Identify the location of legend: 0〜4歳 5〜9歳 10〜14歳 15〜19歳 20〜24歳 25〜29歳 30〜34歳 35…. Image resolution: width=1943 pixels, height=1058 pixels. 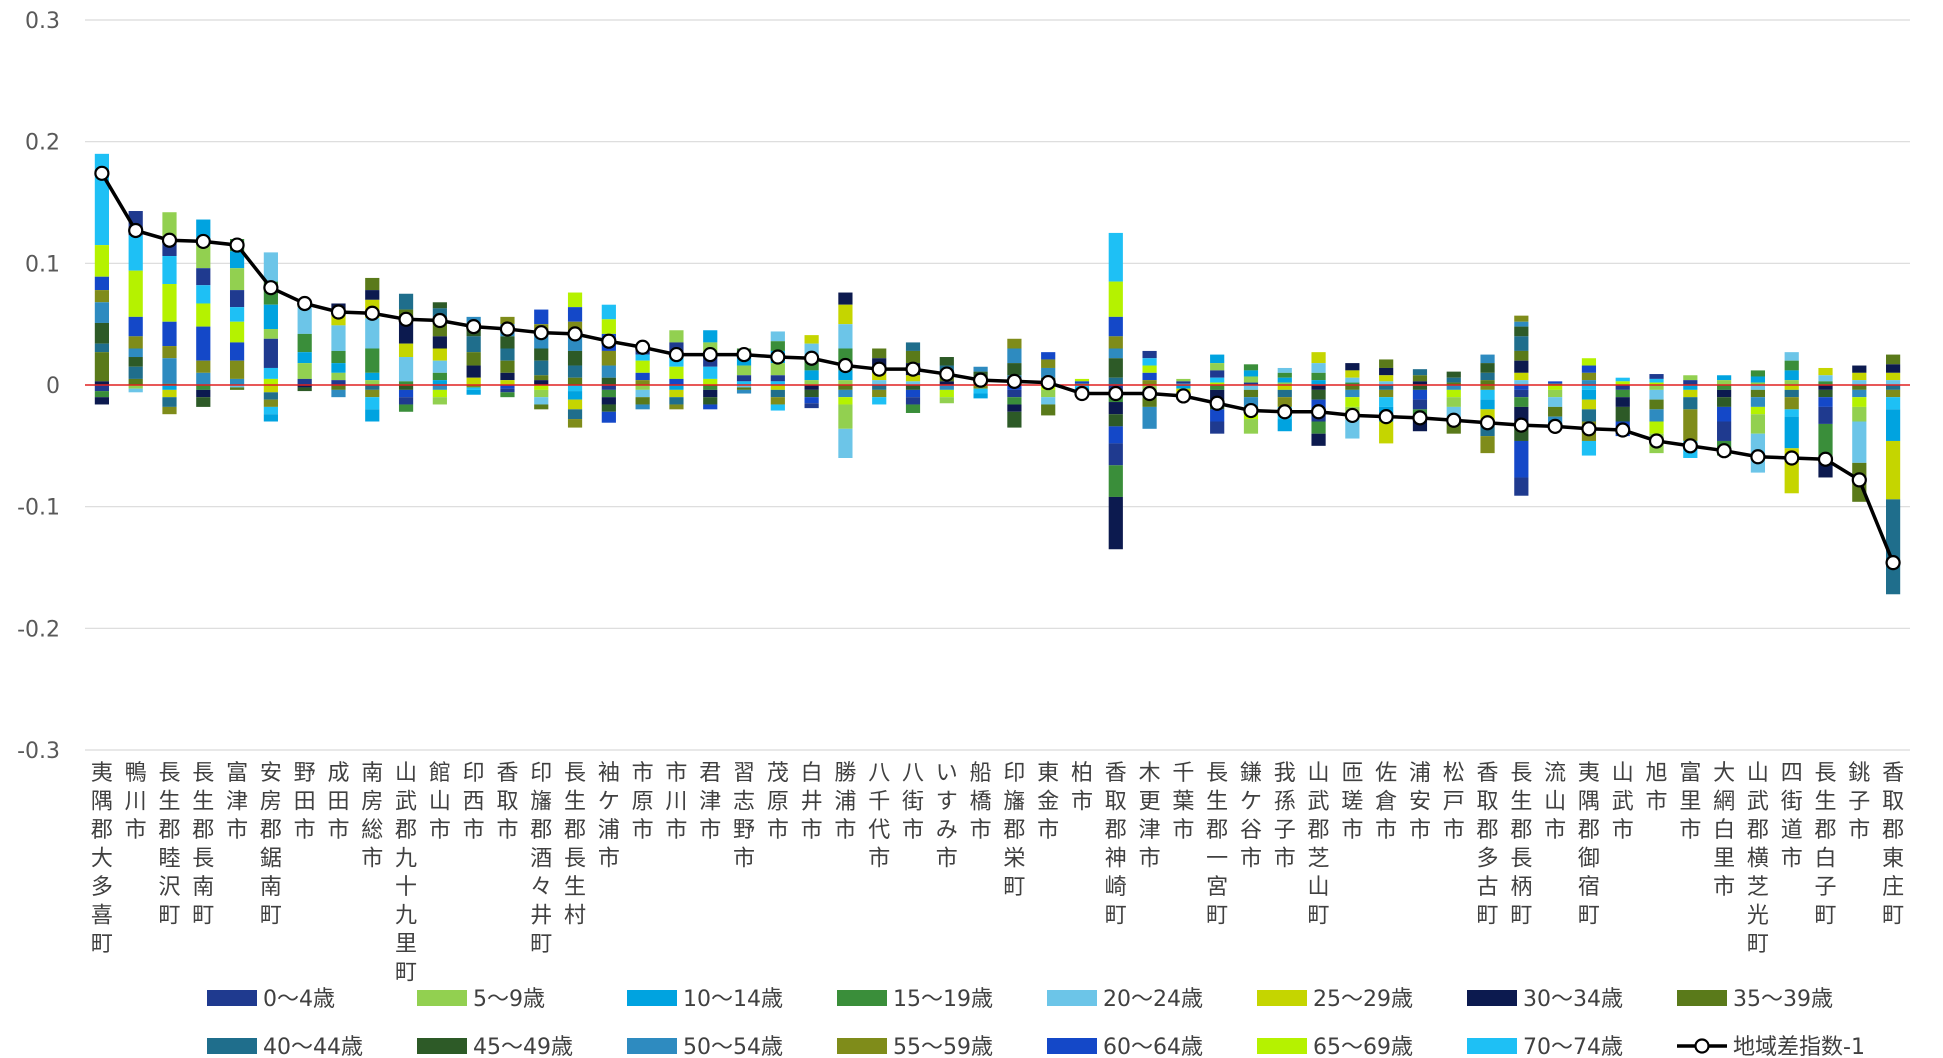
(1036, 1022).